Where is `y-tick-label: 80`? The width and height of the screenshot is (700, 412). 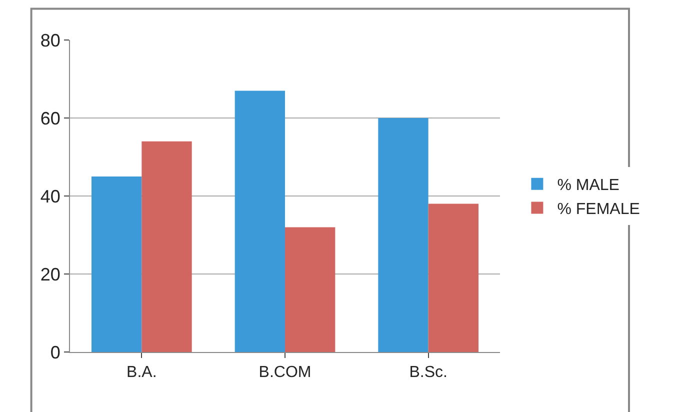 y-tick-label: 80 is located at coordinates (50, 40).